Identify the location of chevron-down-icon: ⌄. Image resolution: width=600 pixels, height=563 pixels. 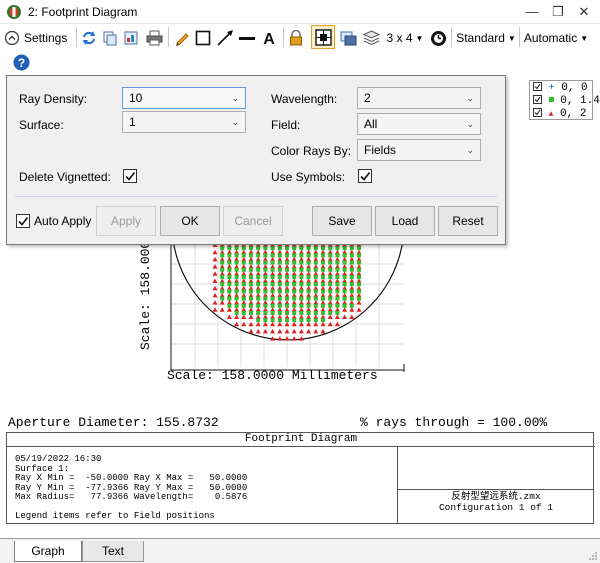
(470, 124).